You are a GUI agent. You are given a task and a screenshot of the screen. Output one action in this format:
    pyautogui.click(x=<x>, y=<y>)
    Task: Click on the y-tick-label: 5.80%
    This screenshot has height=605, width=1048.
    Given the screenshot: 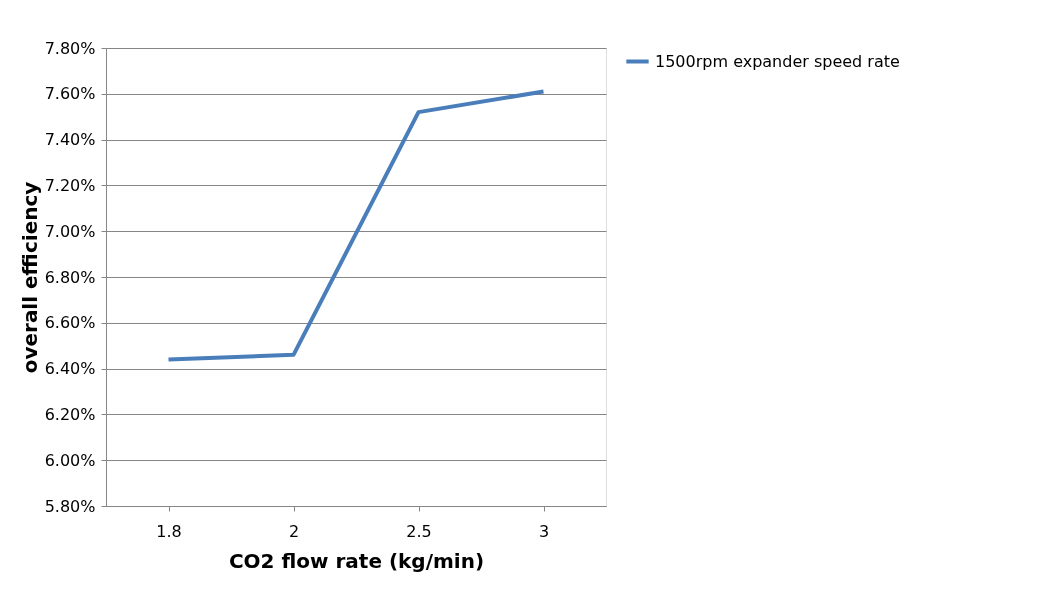 What is the action you would take?
    pyautogui.click(x=70, y=506)
    